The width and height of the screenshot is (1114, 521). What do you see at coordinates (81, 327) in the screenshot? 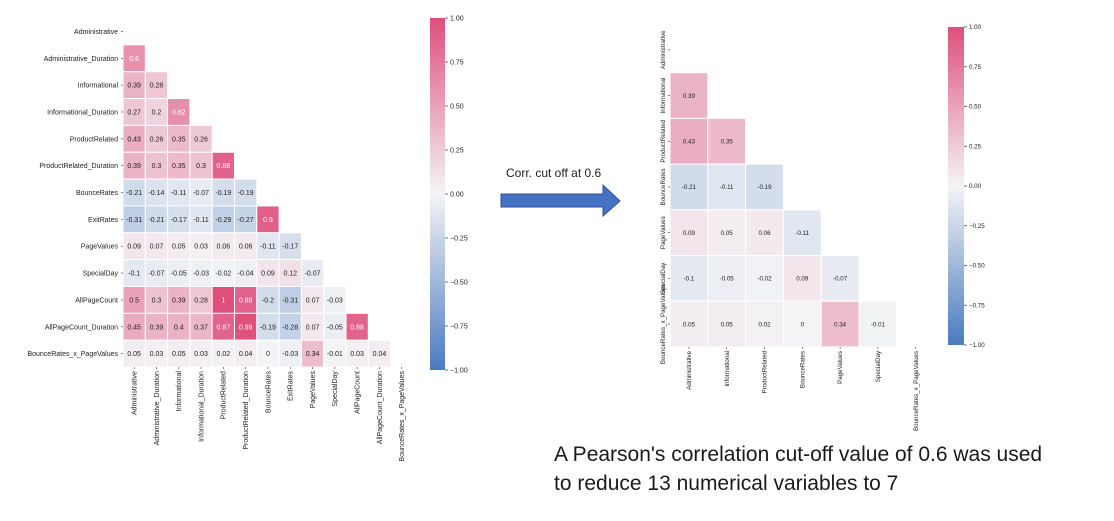
I see `row-tick-label: AllPageCount_Duration` at bounding box center [81, 327].